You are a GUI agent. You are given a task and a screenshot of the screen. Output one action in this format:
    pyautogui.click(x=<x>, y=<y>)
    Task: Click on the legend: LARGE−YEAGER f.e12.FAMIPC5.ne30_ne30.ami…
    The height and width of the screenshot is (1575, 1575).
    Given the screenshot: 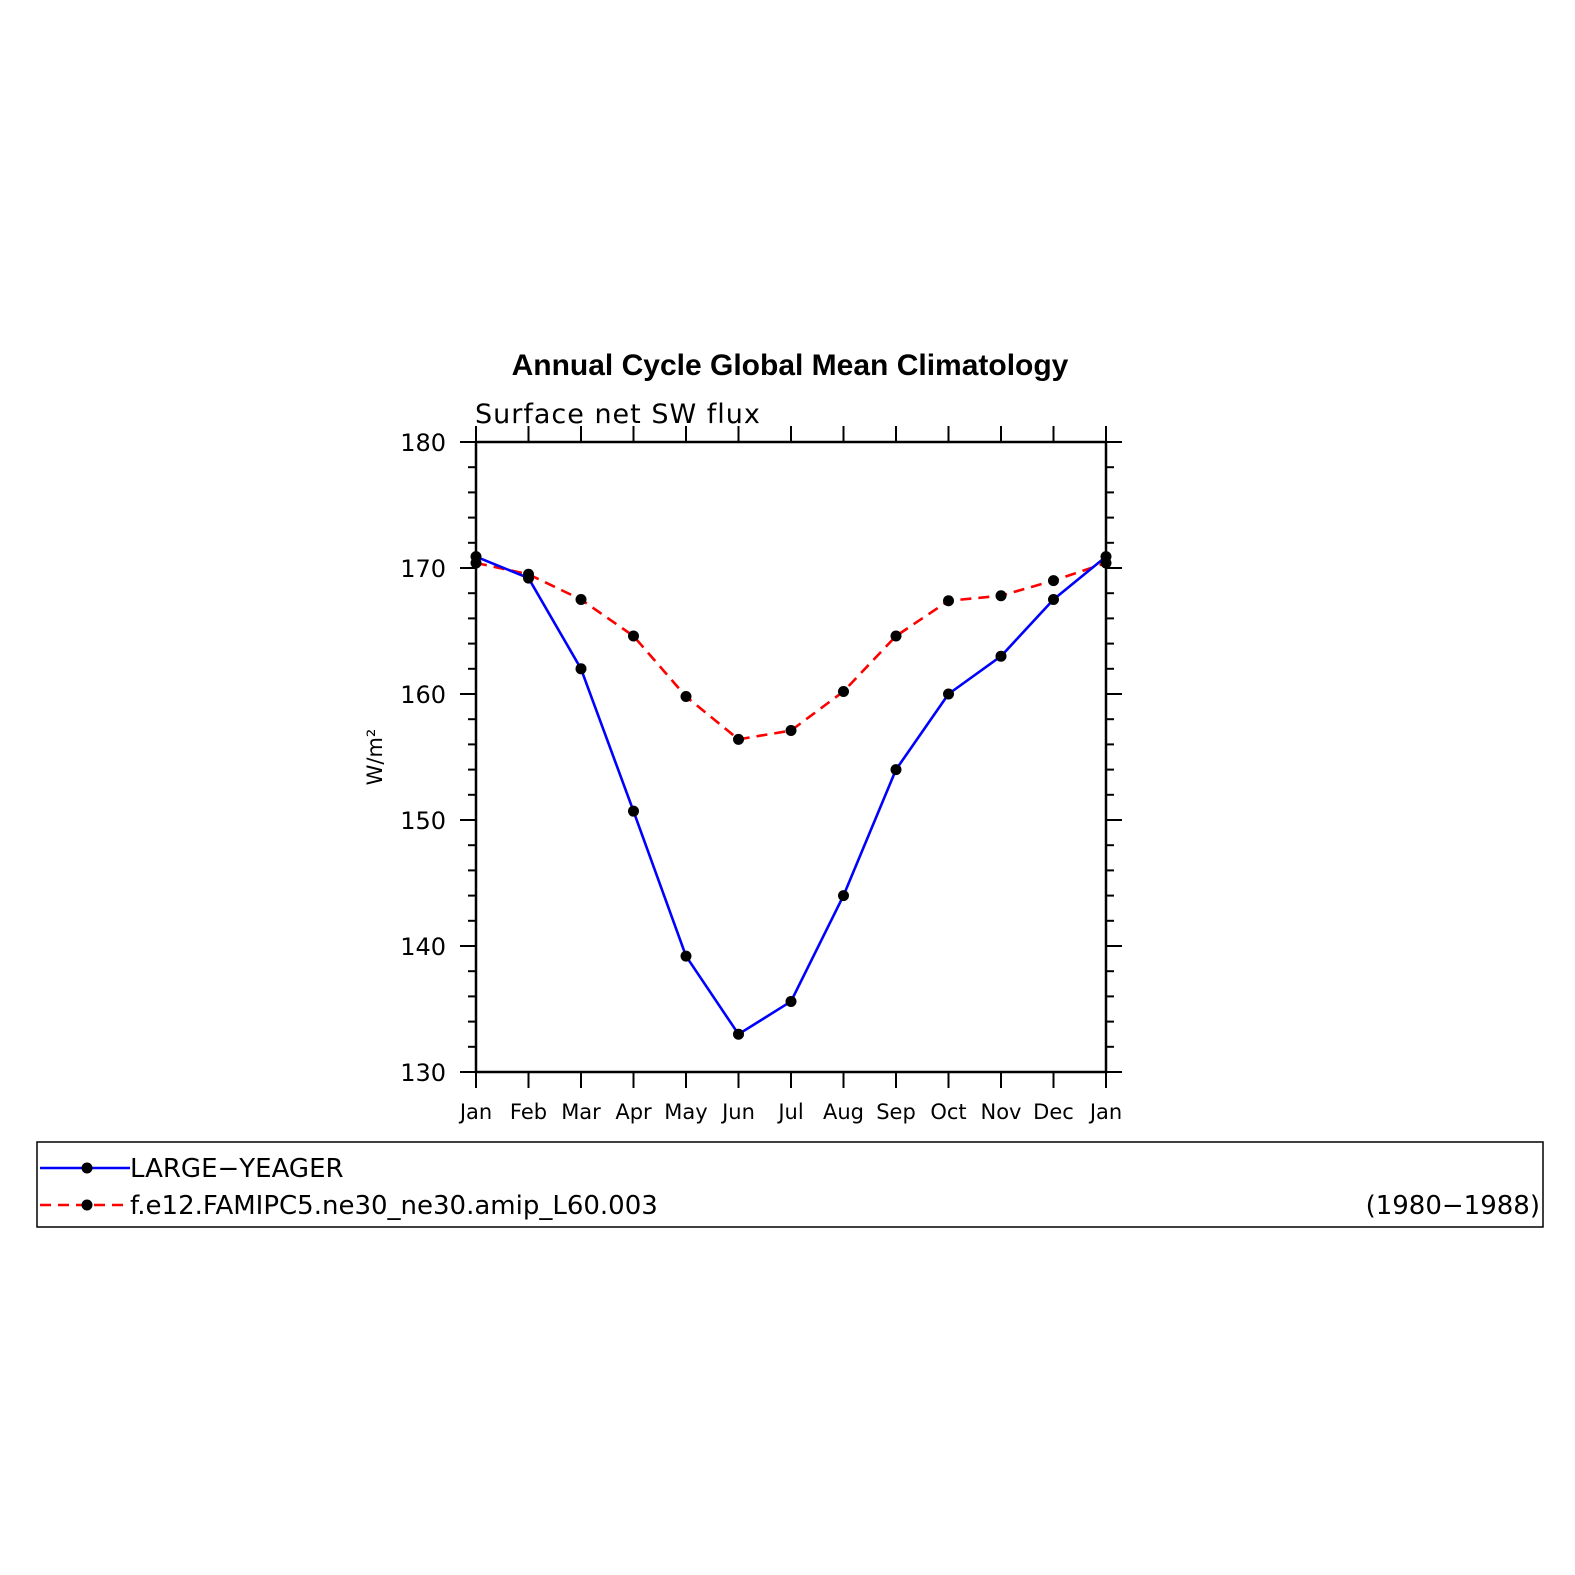 What is the action you would take?
    pyautogui.click(x=790, y=1184)
    